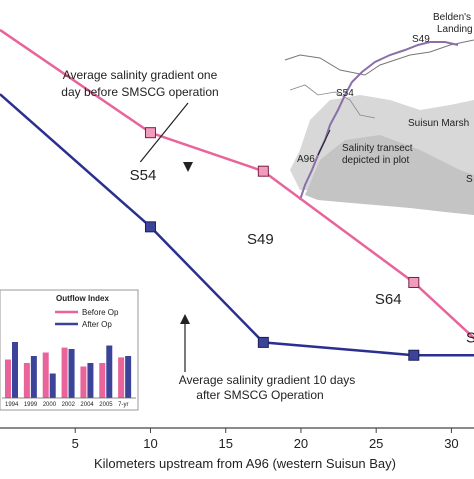  Describe the element at coordinates (12, 405) in the screenshot. I see `inset-tick-label: 1994` at that location.